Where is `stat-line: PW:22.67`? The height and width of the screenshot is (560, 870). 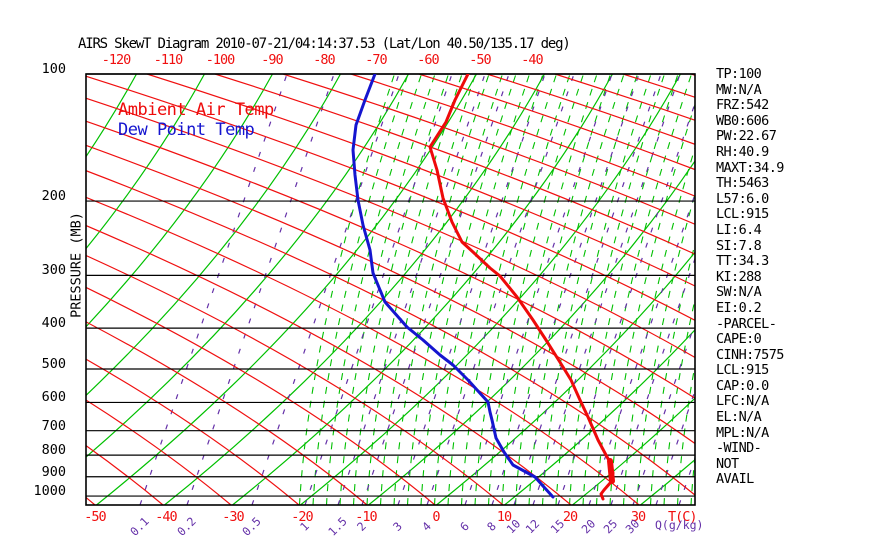
stat-line: PW:22.67 is located at coordinates (746, 136).